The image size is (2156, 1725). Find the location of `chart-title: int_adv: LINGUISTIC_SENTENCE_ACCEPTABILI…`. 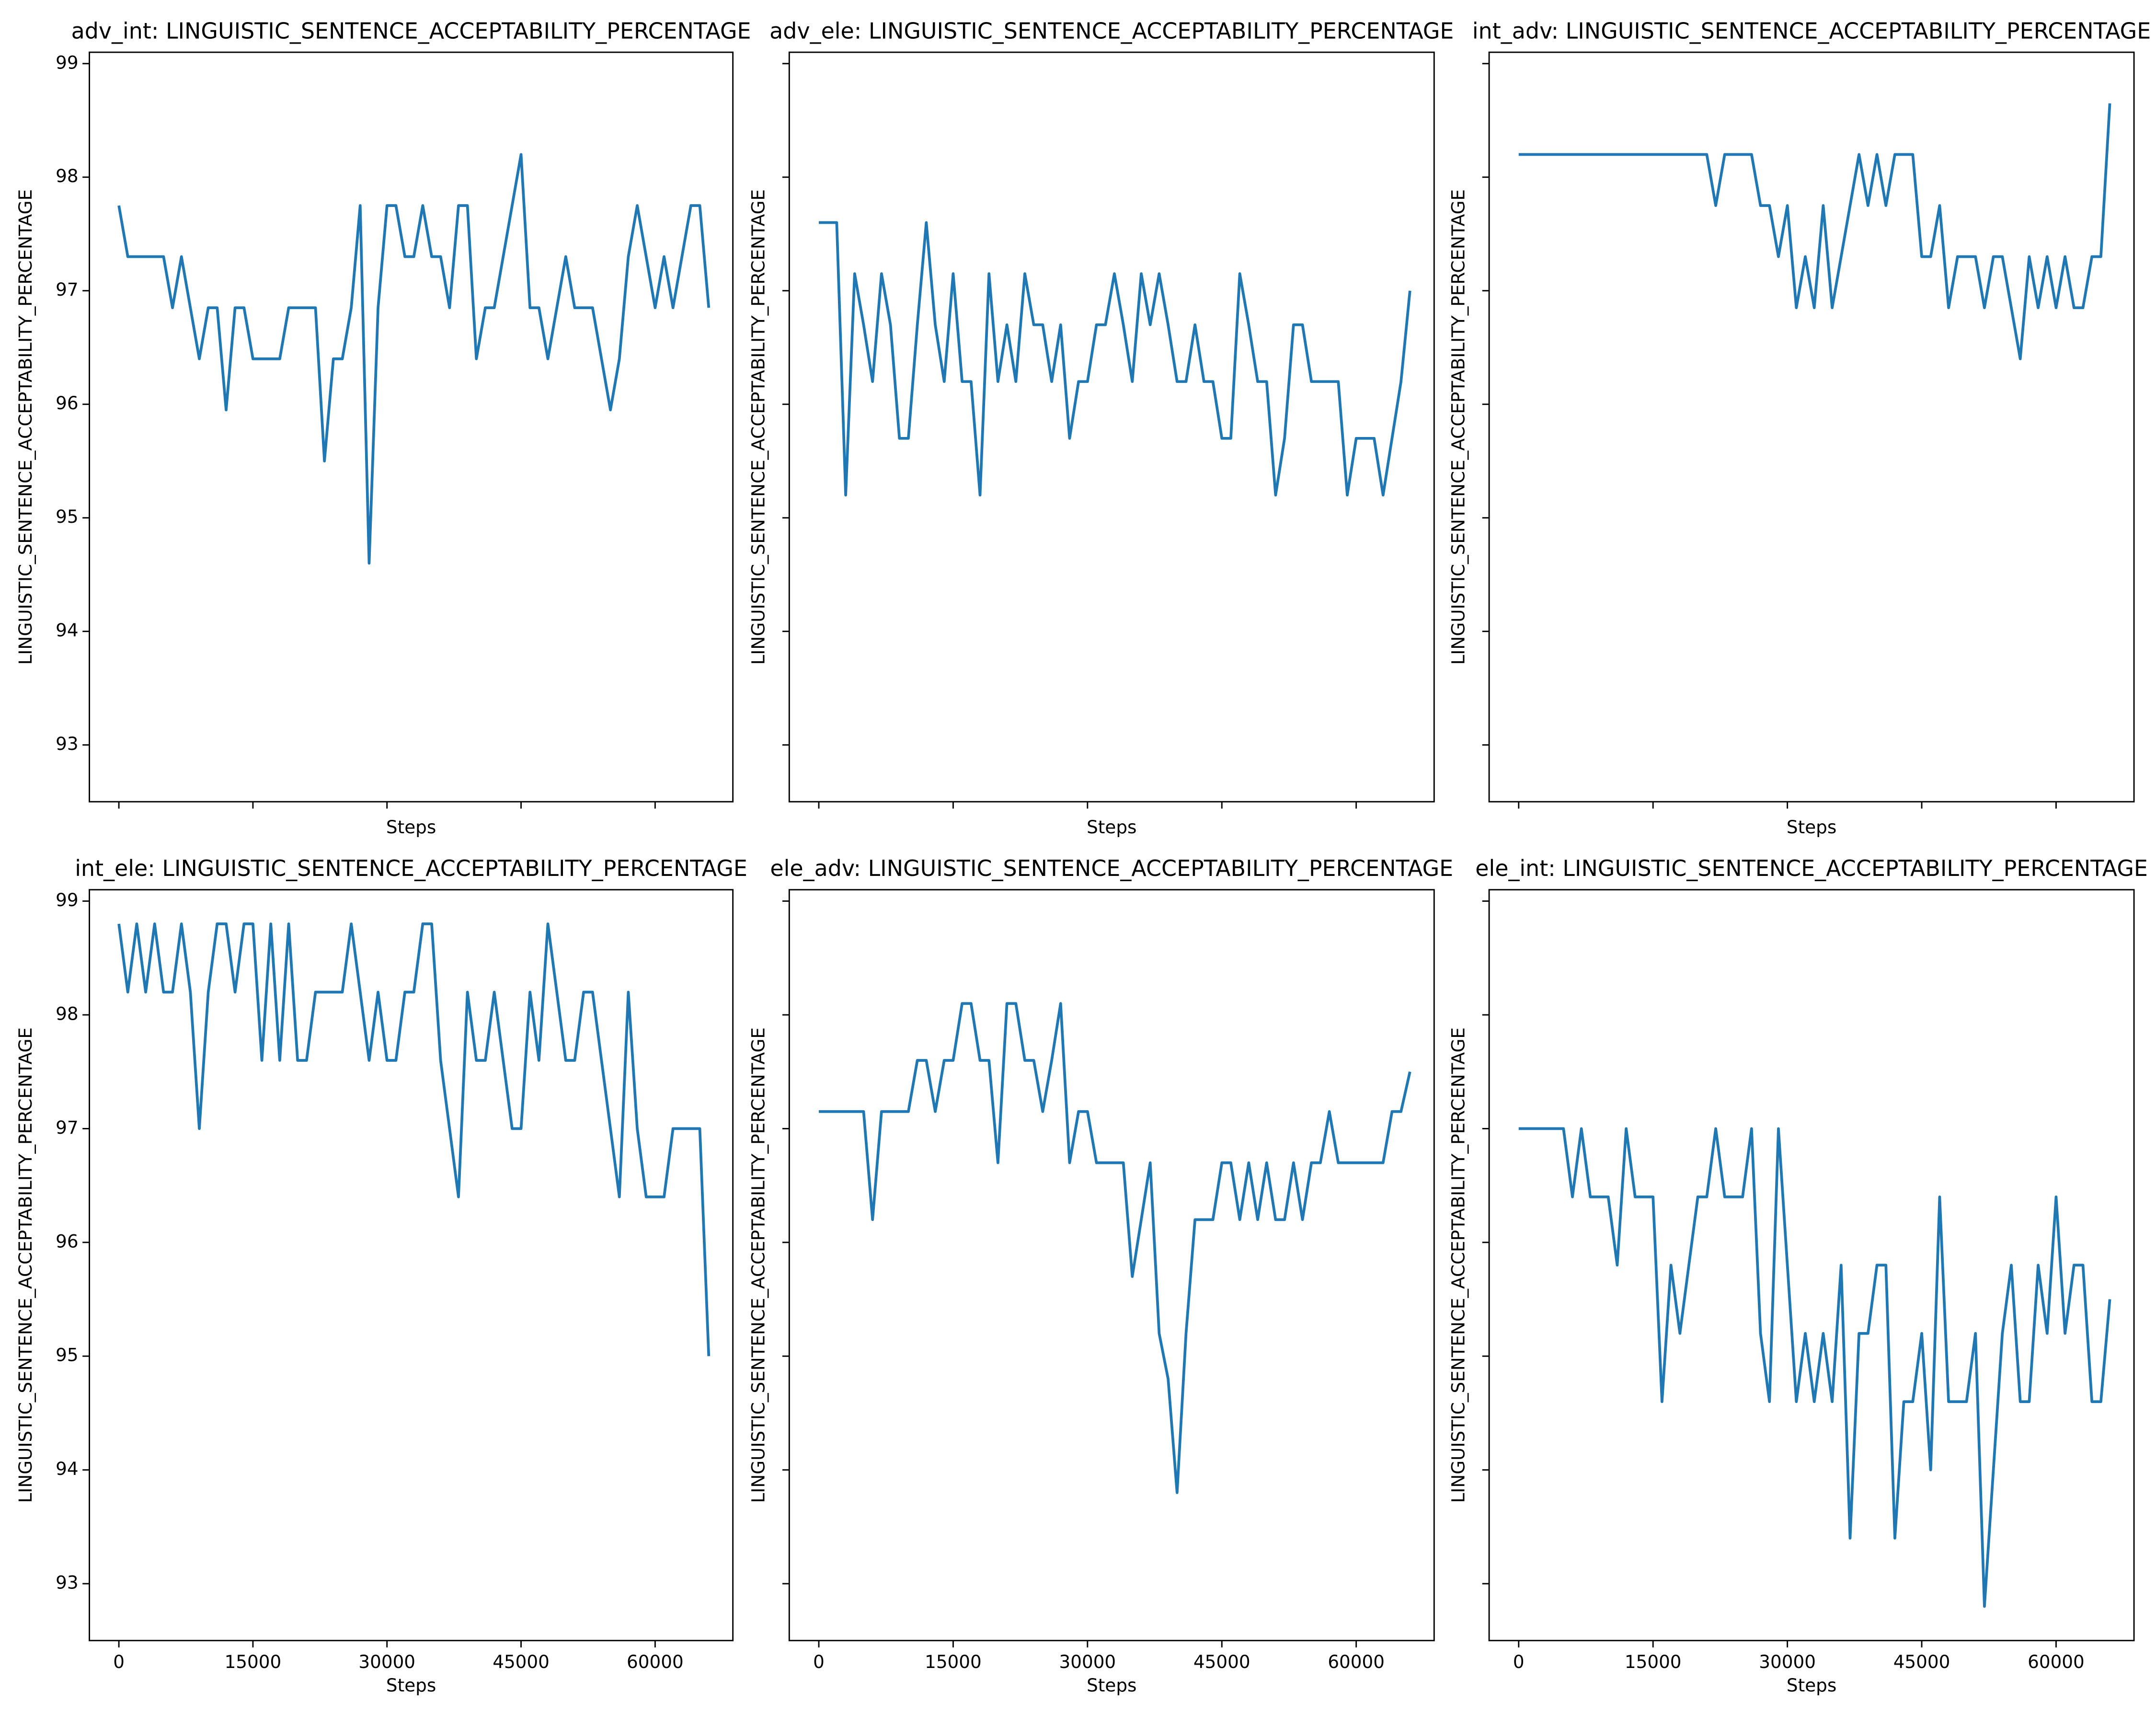

chart-title: int_adv: LINGUISTIC_SENTENCE_ACCEPTABILI… is located at coordinates (1811, 31).